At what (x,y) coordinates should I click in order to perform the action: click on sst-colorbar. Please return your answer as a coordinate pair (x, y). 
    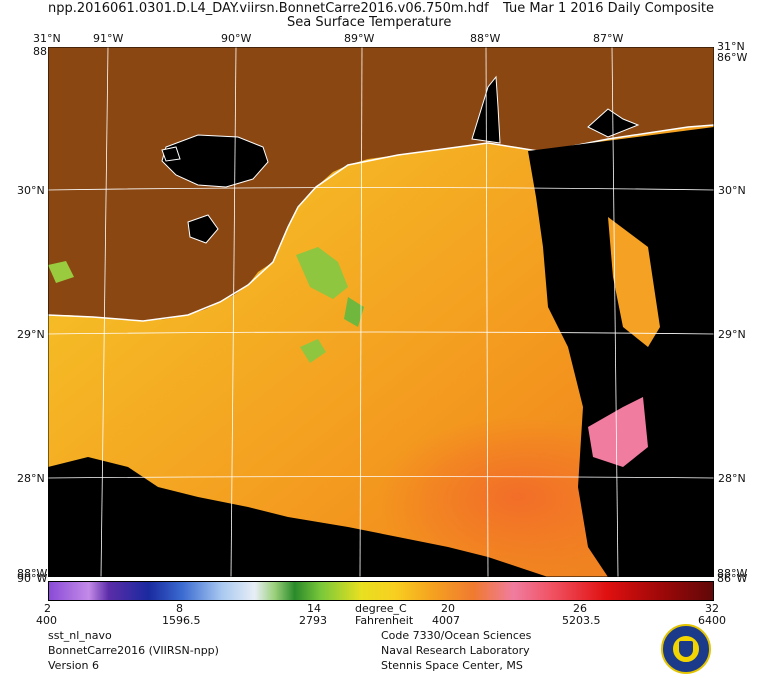
    Looking at the image, I should click on (381, 591).